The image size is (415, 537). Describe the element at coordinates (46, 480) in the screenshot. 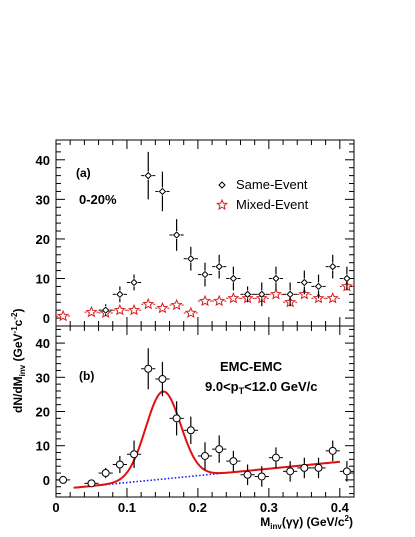

I see `y-tick-label: 0` at that location.